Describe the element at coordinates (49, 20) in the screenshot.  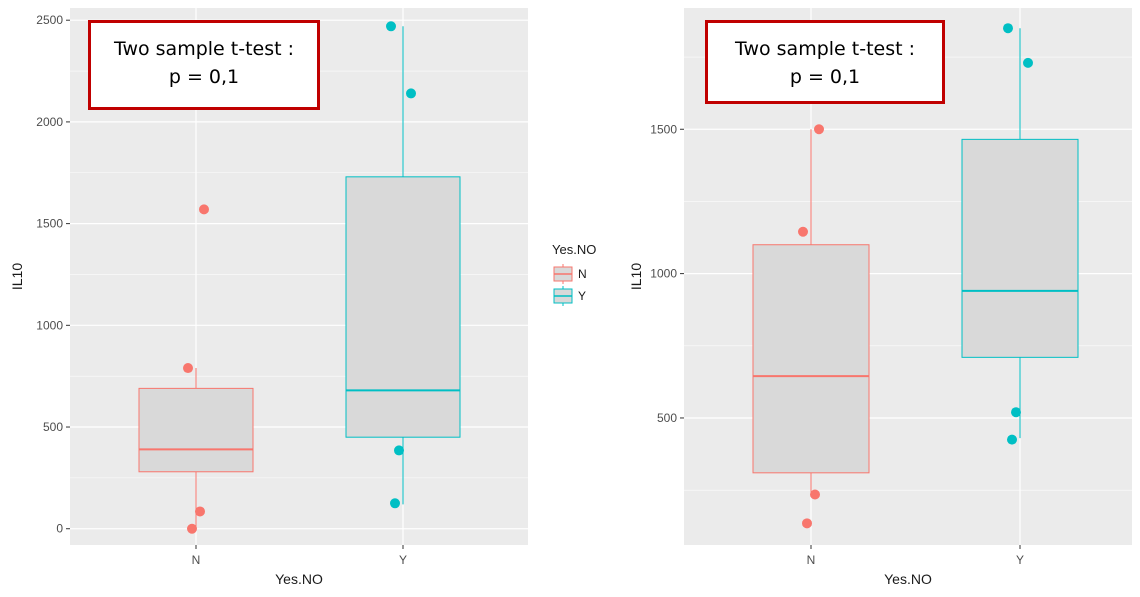
I see `y-tick-label: 2500` at that location.